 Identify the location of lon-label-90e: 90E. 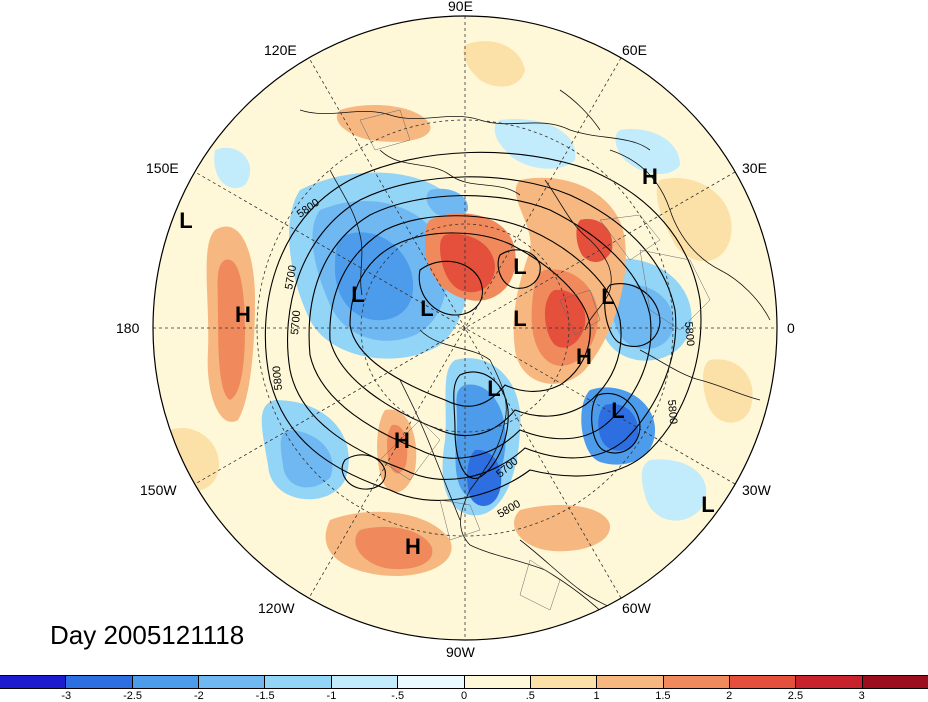
(460, 7).